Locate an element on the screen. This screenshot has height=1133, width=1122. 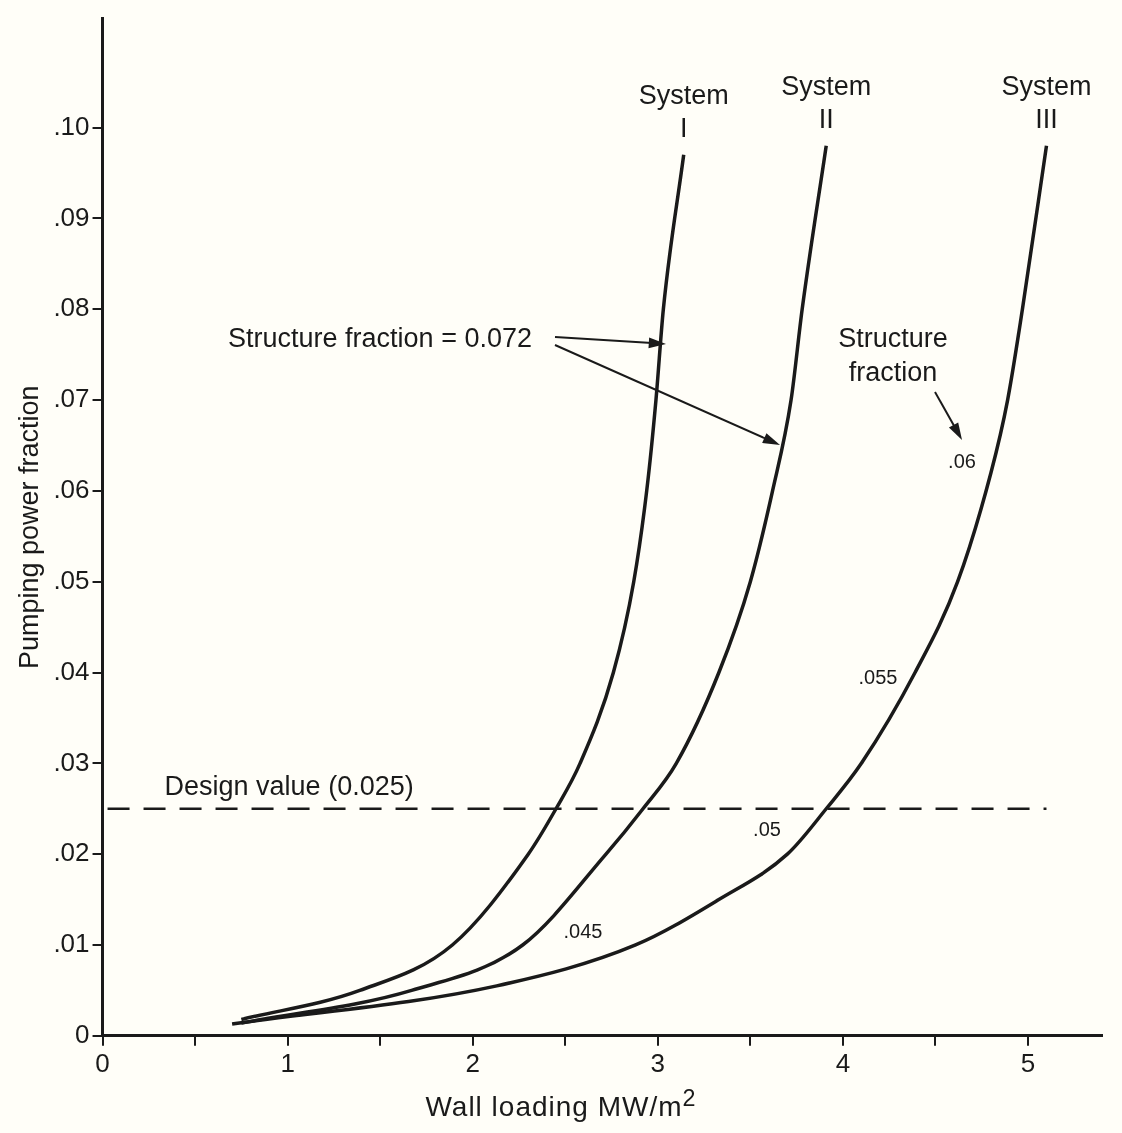
x-tick-label: 2 is located at coordinates (472, 1062).